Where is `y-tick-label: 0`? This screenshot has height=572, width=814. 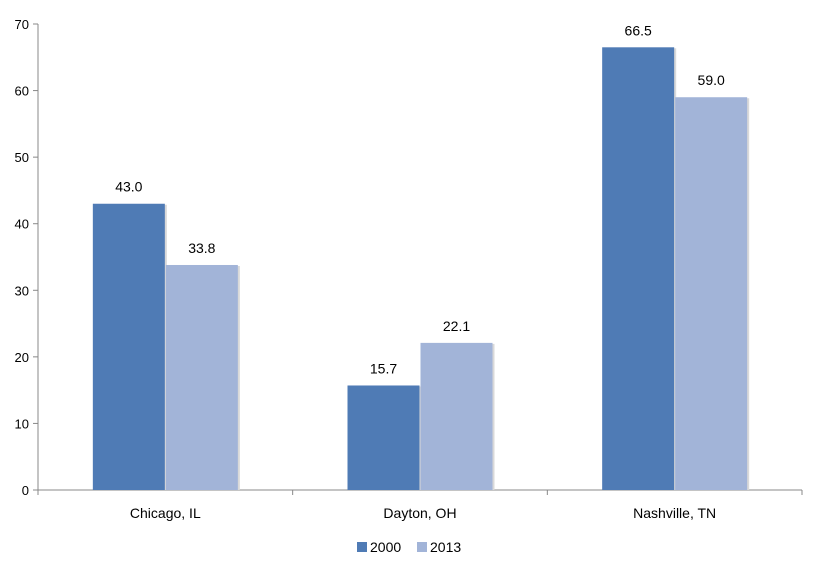 y-tick-label: 0 is located at coordinates (25, 490).